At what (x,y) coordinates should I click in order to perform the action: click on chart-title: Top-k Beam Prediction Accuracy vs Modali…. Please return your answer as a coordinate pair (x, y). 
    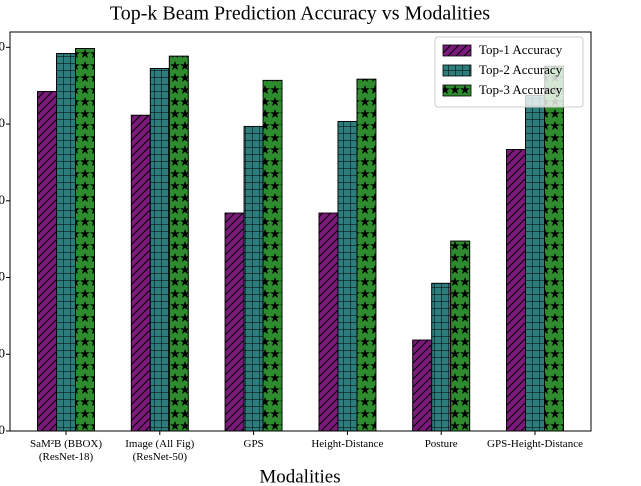
    Looking at the image, I should click on (300, 14).